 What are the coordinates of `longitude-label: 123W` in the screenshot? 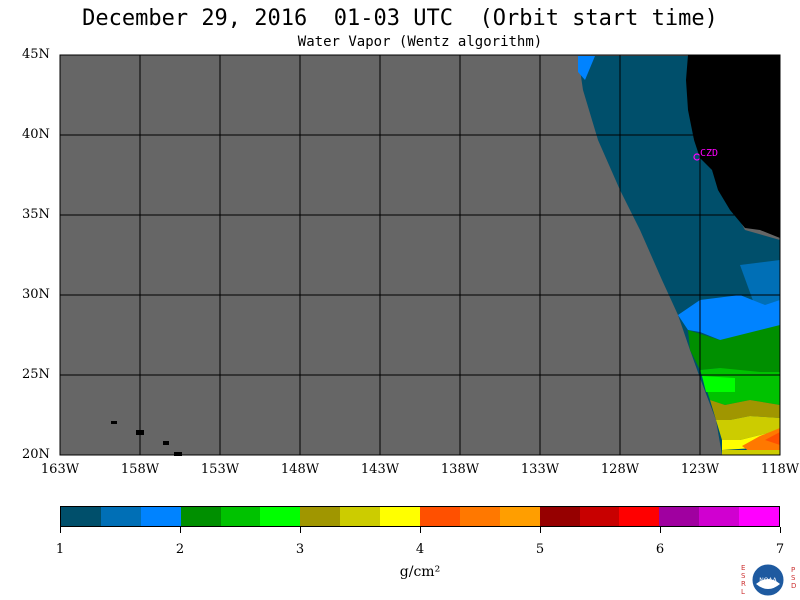 It's located at (700, 469).